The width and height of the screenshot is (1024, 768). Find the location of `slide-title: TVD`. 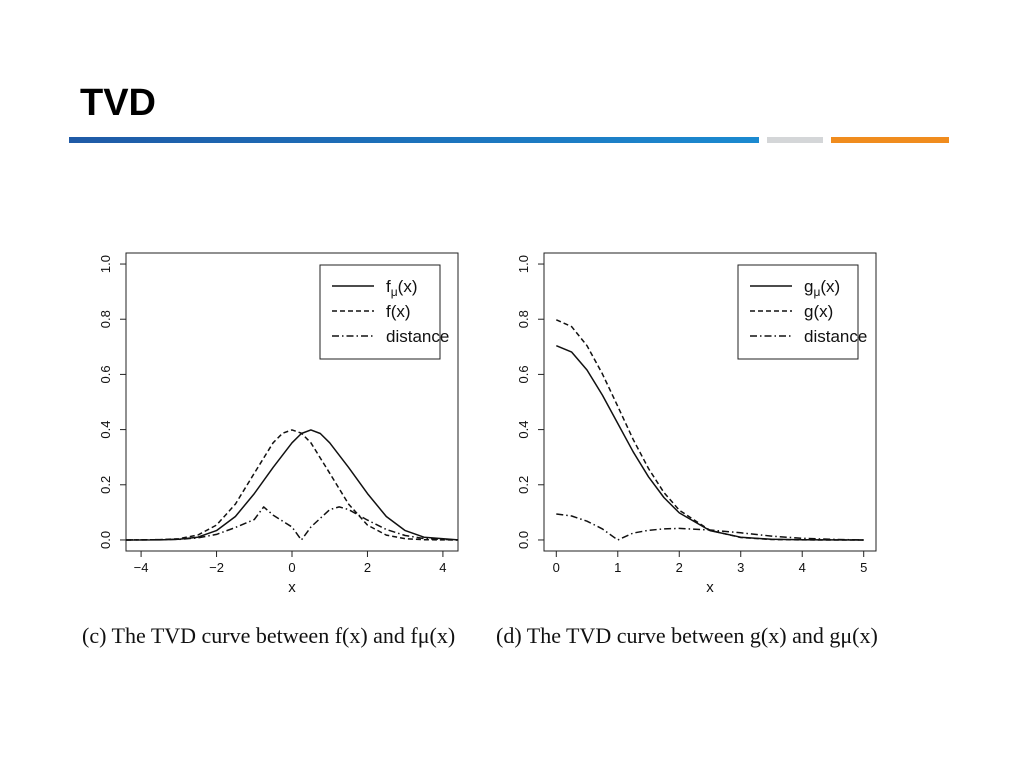

slide-title: TVD is located at coordinates (118, 103).